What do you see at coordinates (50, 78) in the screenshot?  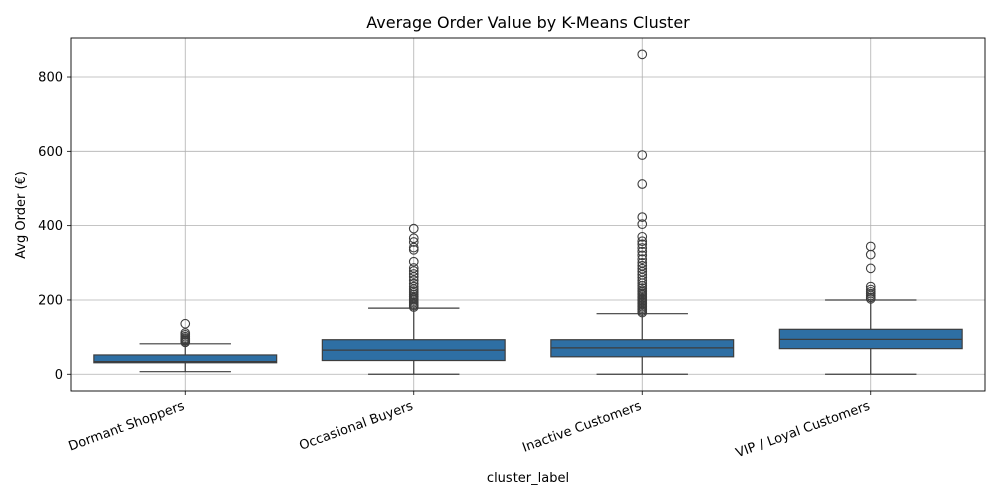 I see `y-tick-label-4: 800` at bounding box center [50, 78].